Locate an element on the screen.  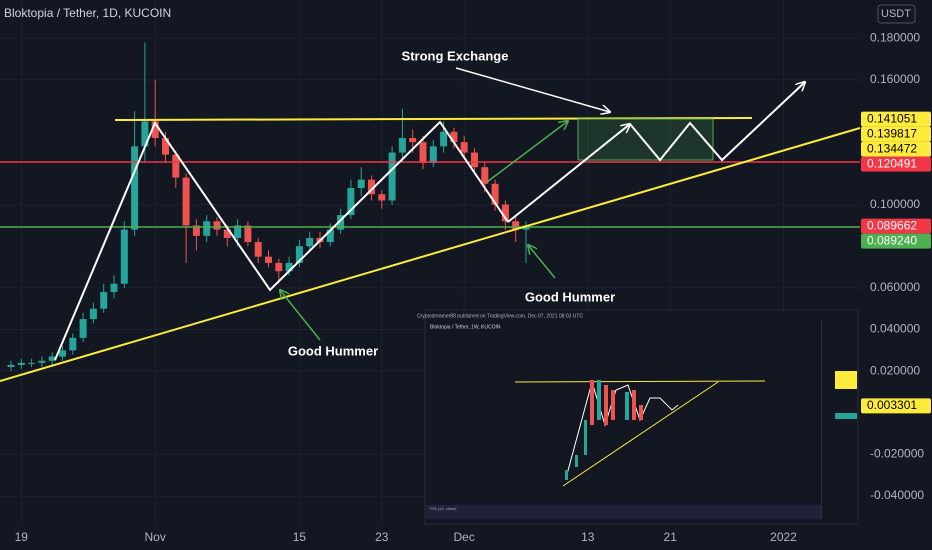
x-tick-label: 19 is located at coordinates (22, 537).